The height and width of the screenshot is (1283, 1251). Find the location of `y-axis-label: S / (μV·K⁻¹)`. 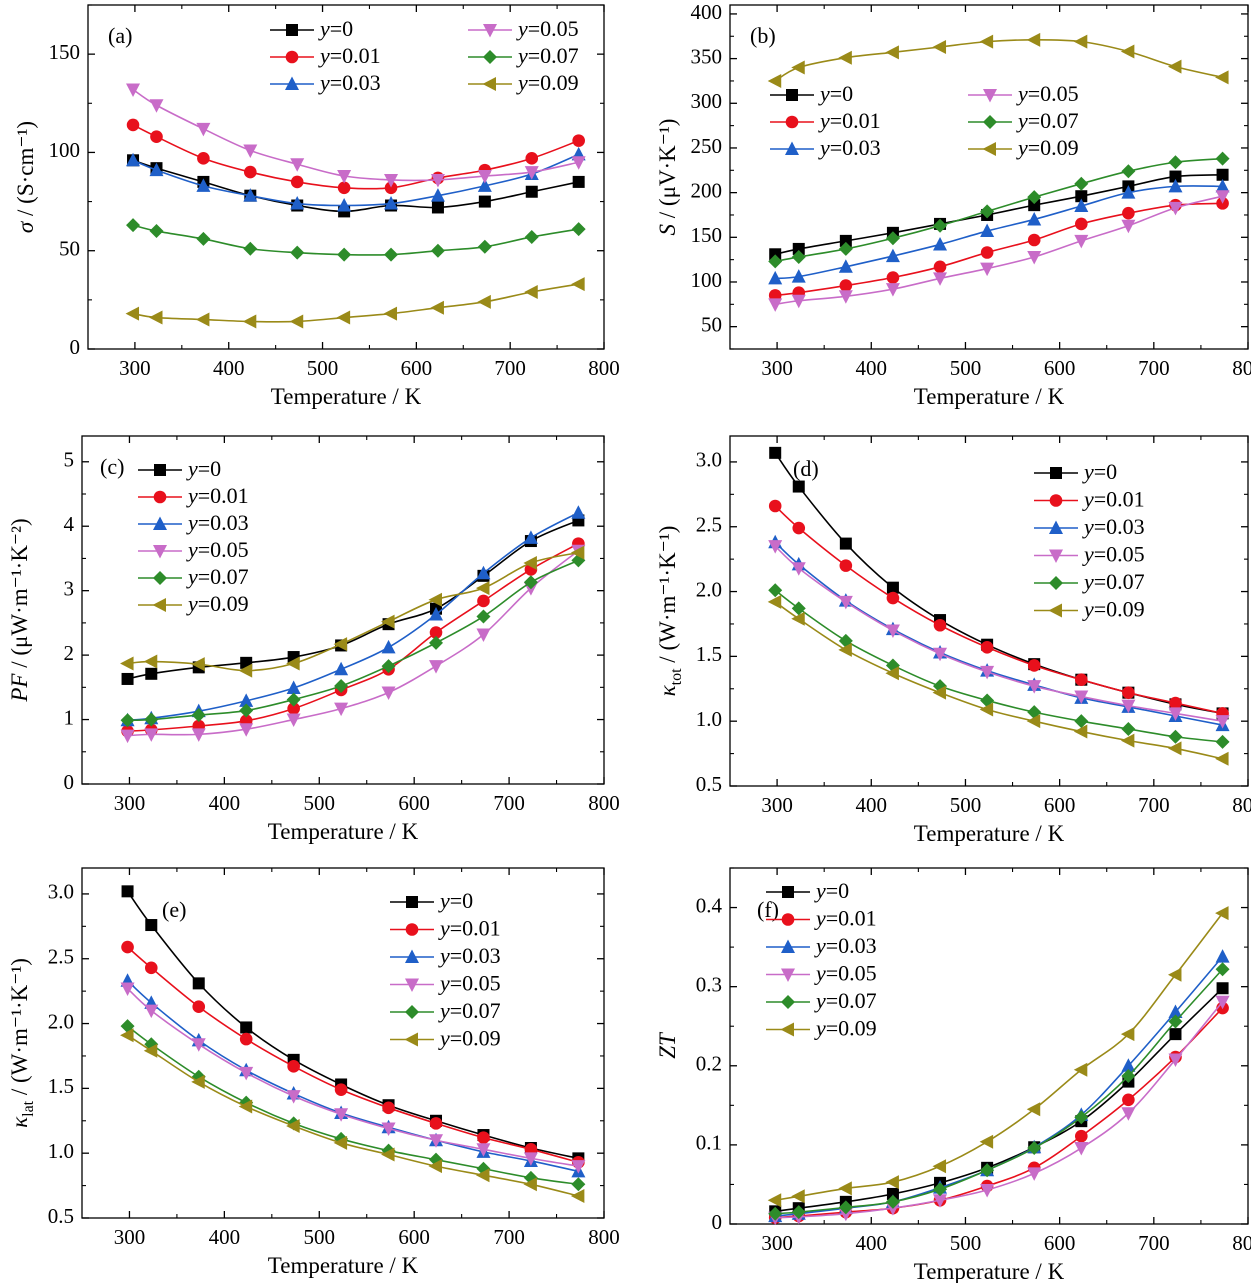

y-axis-label: S / (μV·K⁻¹) is located at coordinates (667, 177).